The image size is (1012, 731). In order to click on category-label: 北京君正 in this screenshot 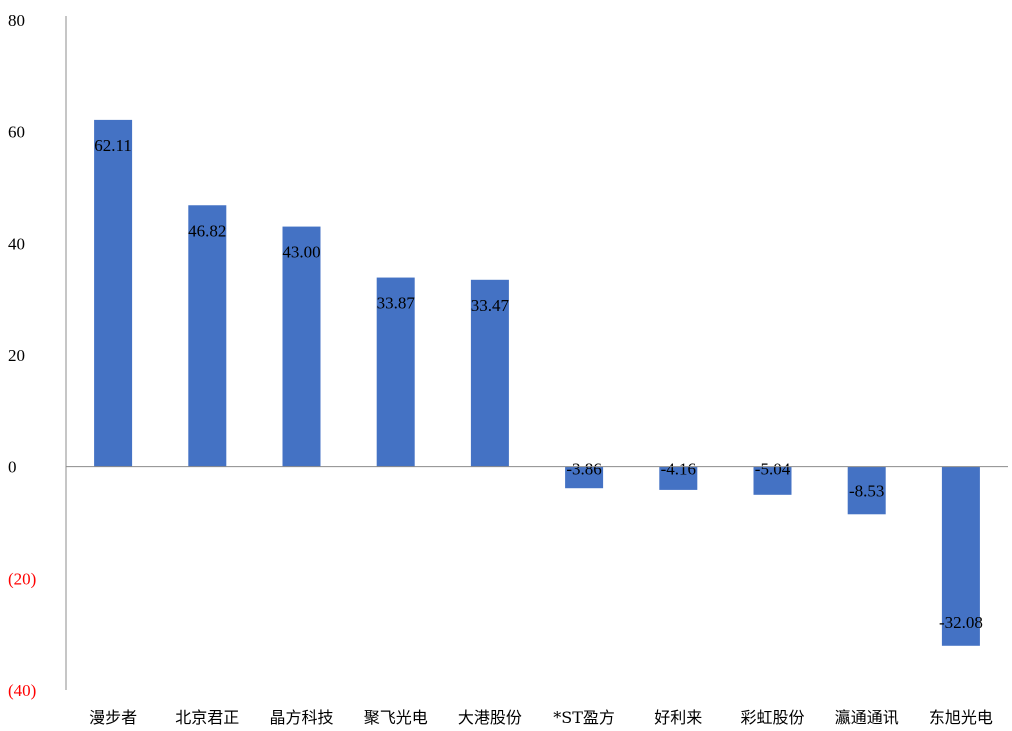, I will do `click(207, 717)`.